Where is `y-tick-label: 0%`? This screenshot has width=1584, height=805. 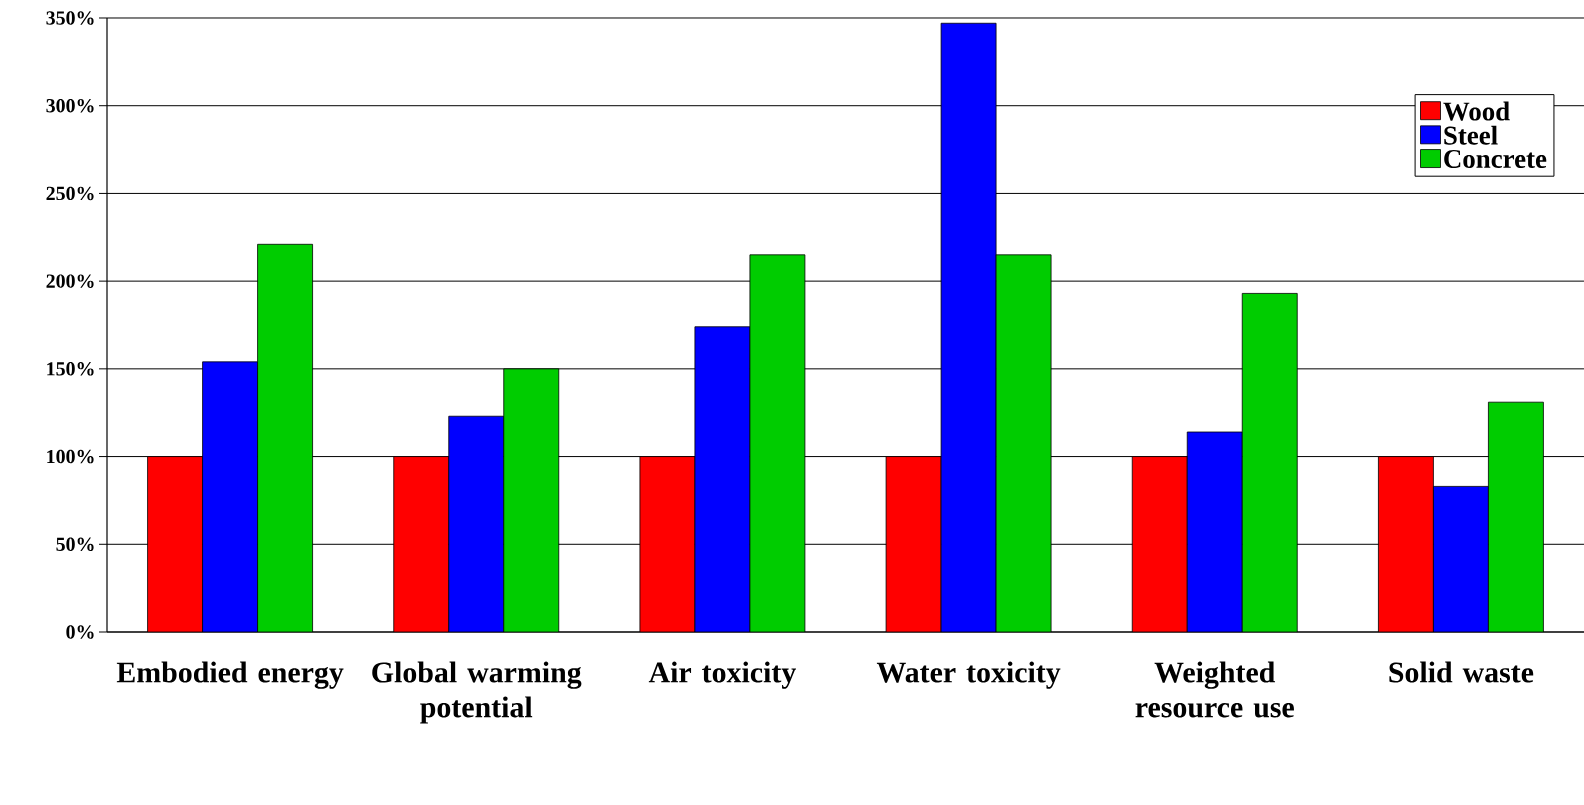
y-tick-label: 0% is located at coordinates (80, 632).